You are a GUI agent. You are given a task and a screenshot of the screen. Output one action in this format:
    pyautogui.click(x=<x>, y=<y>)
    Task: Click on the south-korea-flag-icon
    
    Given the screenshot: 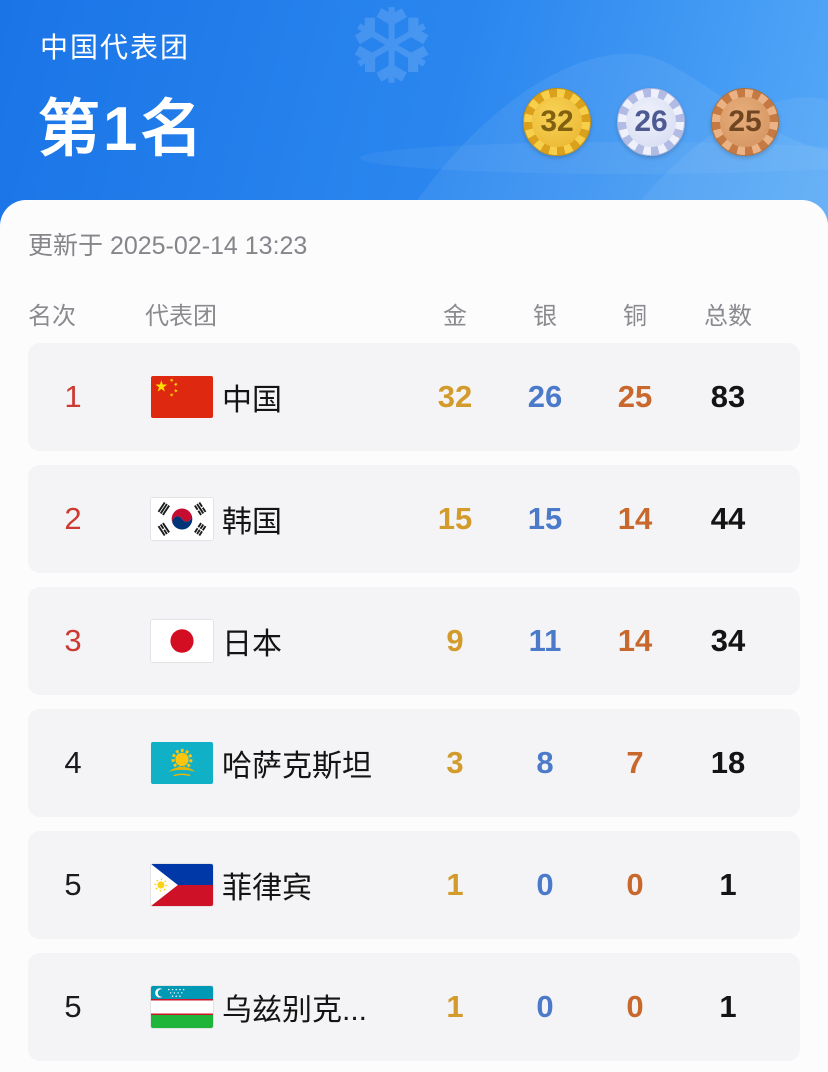 What is the action you would take?
    pyautogui.click(x=182, y=519)
    